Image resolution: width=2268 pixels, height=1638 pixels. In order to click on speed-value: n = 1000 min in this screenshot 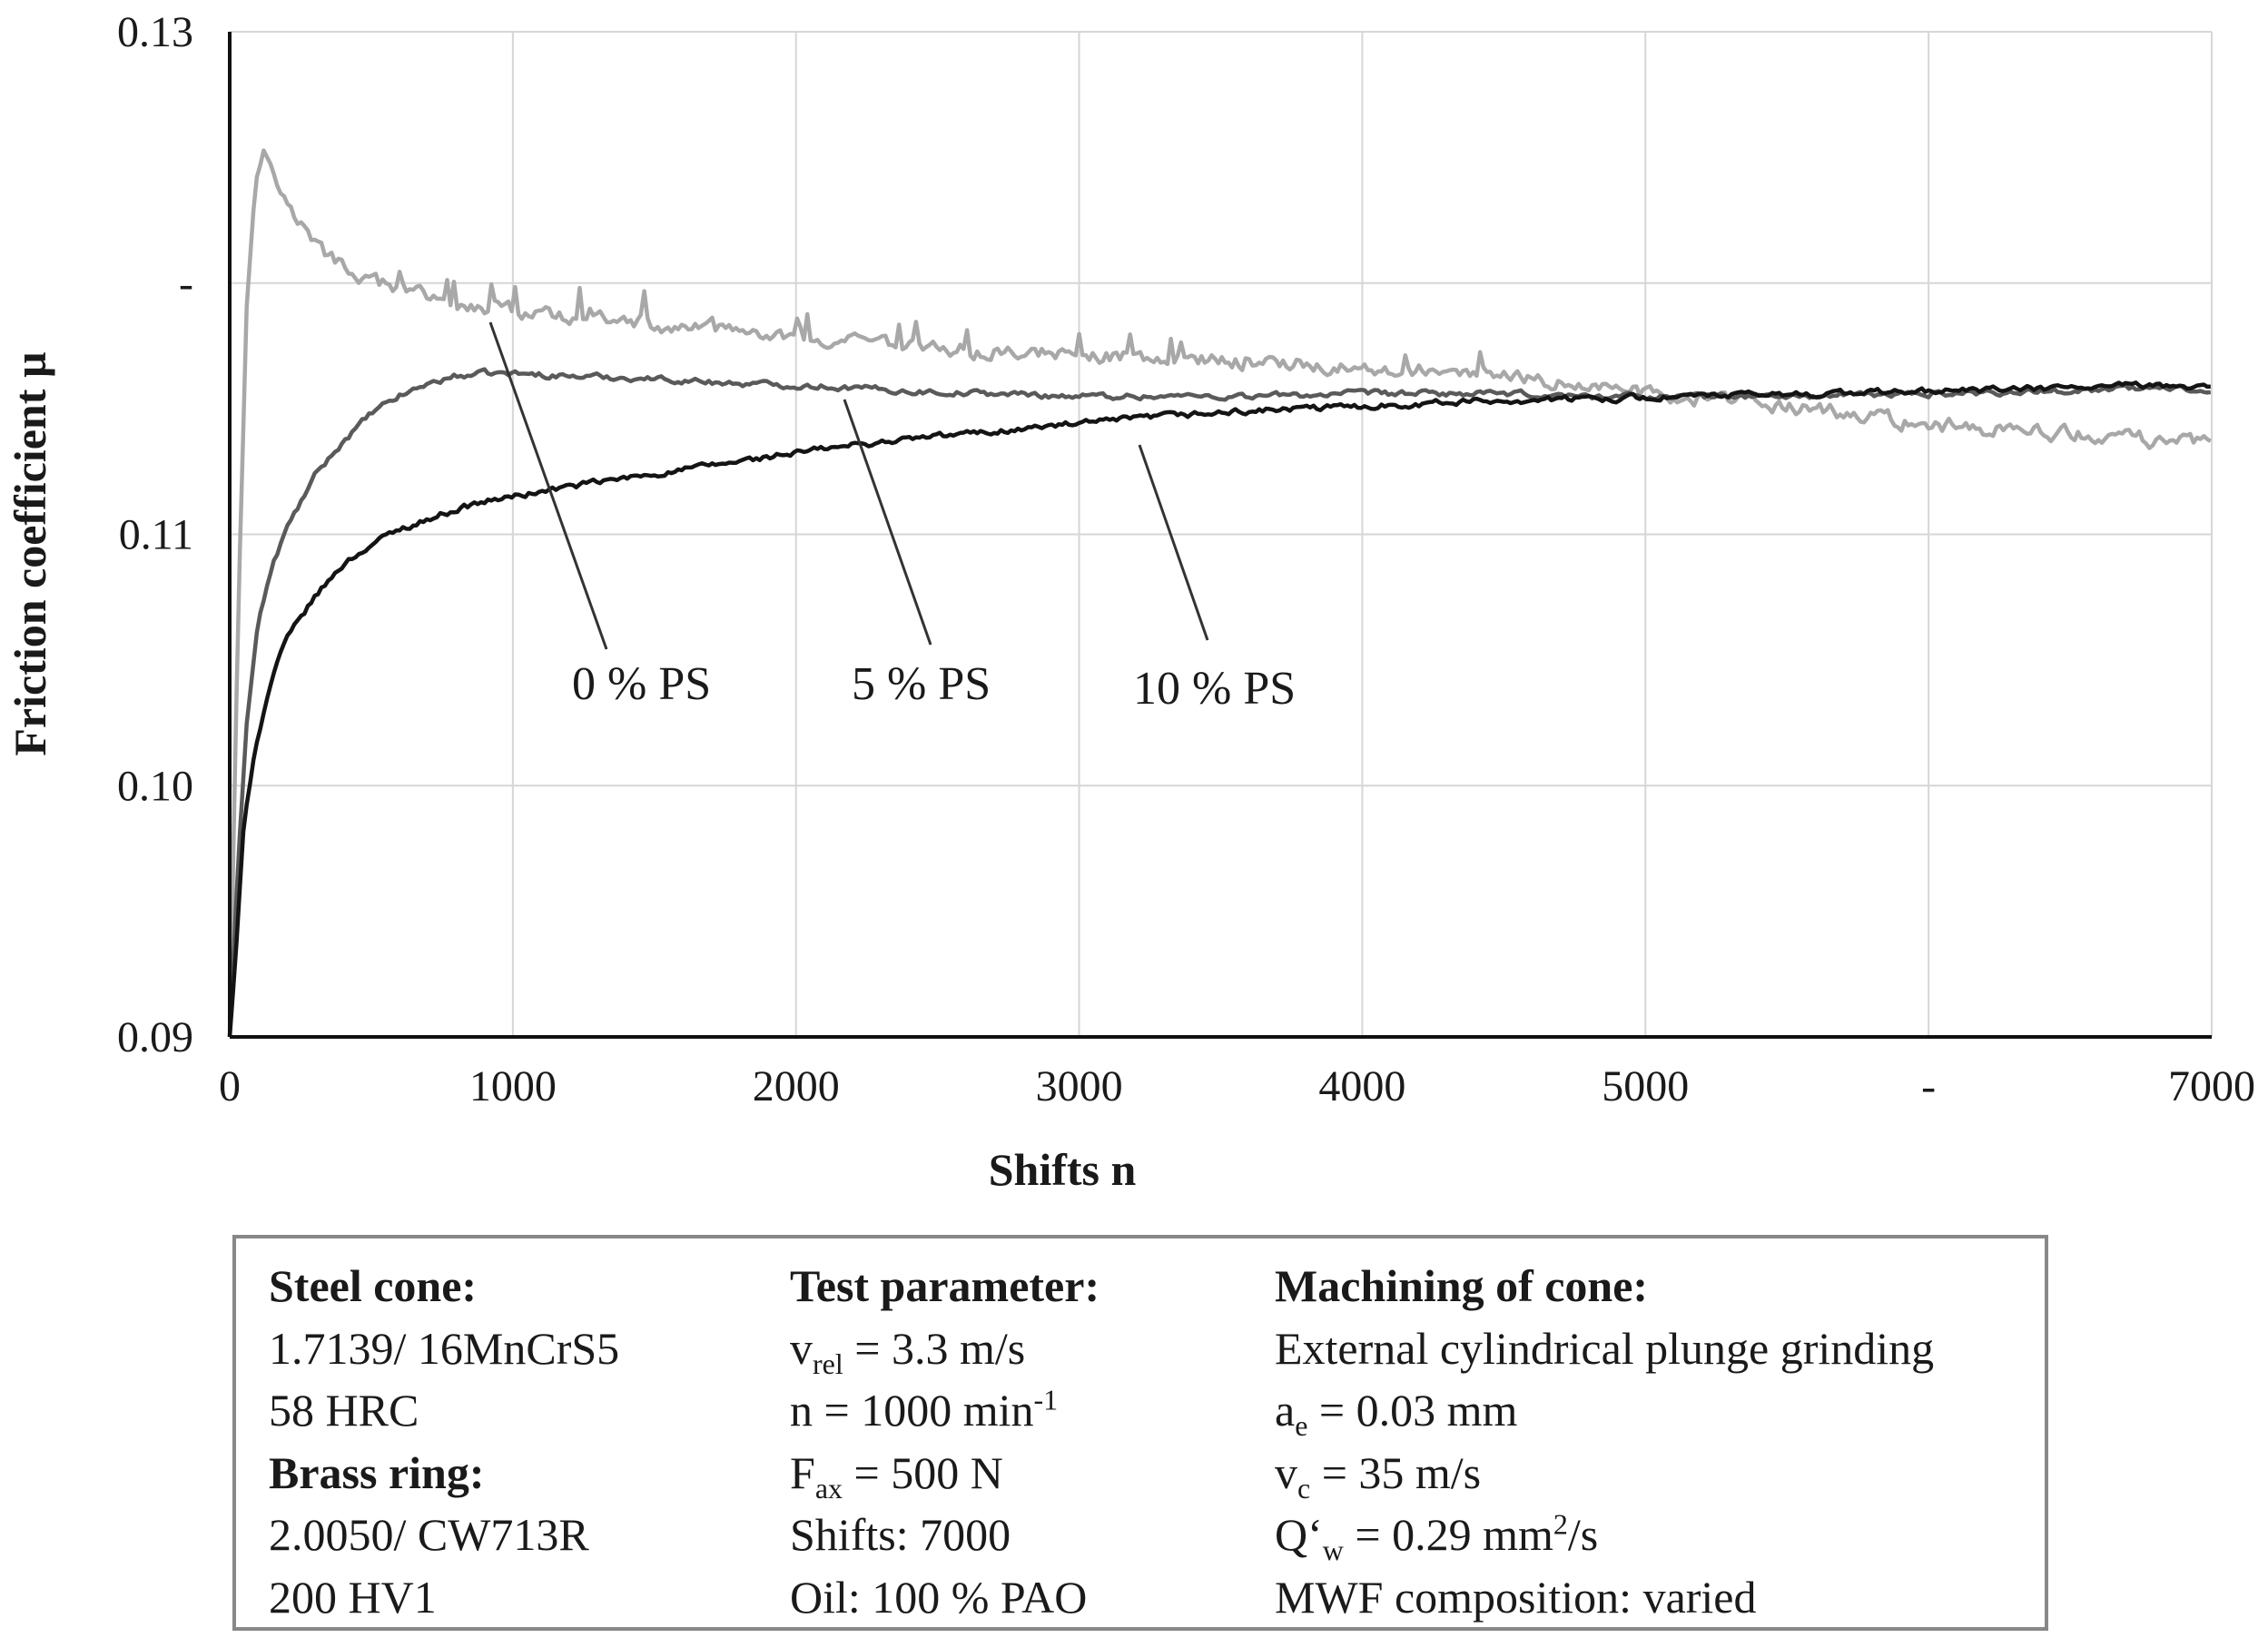, I will do `click(912, 1410)`.